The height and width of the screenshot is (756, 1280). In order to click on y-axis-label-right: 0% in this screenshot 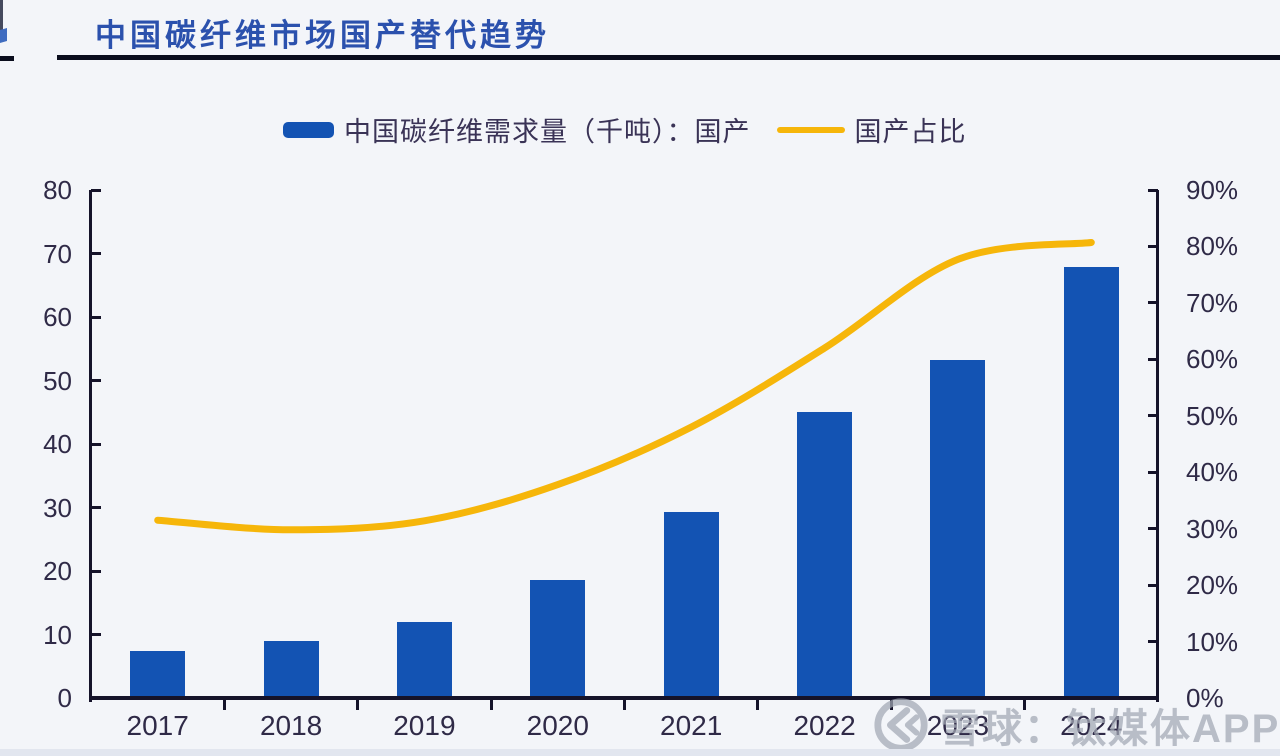, I will do `click(1205, 698)`.